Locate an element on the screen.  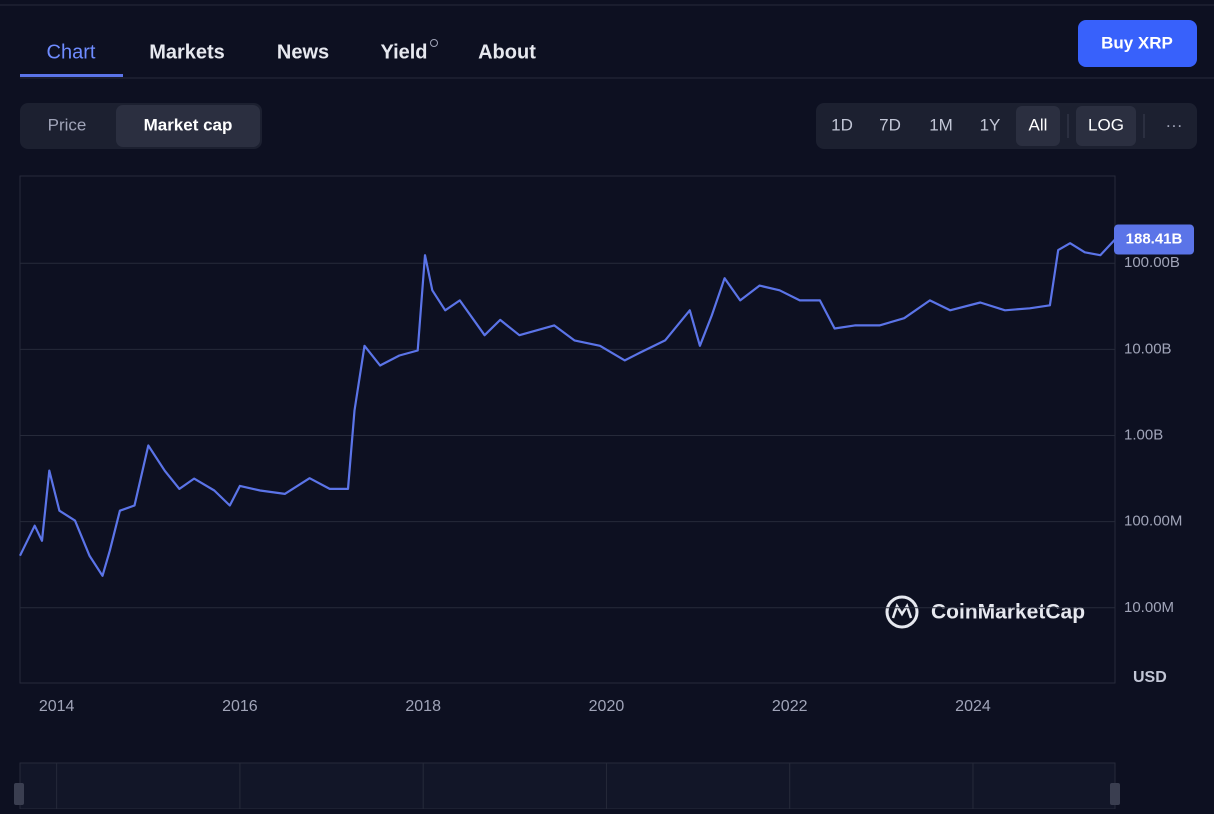
buy-button-label: Buy XRP is located at coordinates (1137, 42).